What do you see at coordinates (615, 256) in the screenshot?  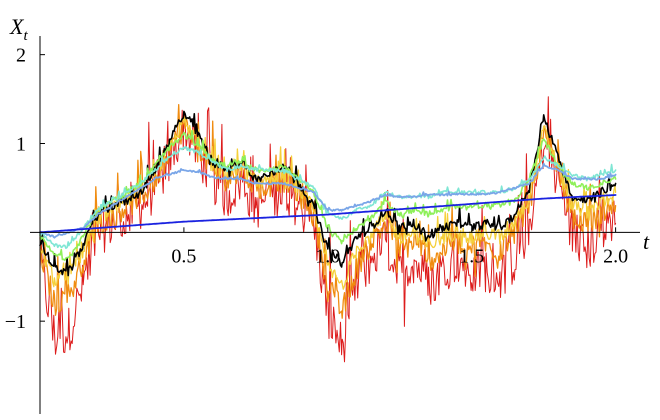 I see `x-tick-label-4: 2.0` at bounding box center [615, 256].